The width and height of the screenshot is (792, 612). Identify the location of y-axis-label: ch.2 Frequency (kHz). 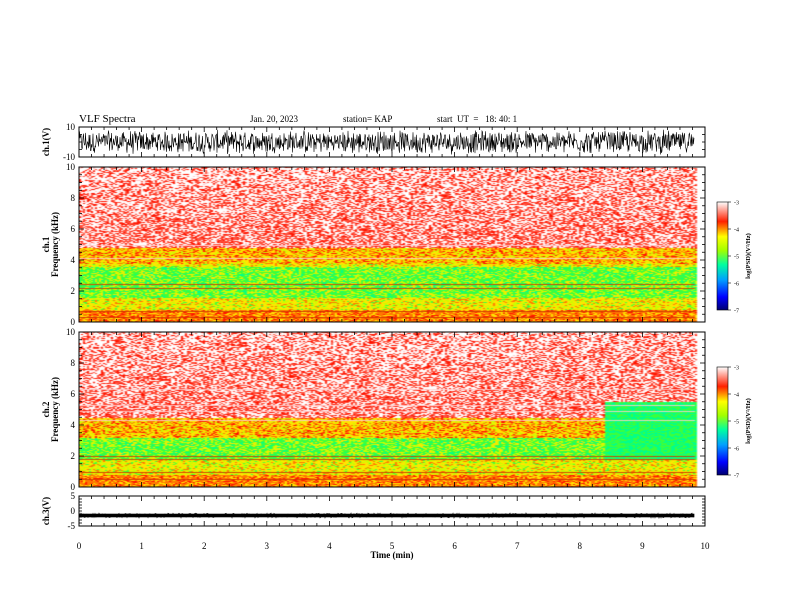
(50, 409).